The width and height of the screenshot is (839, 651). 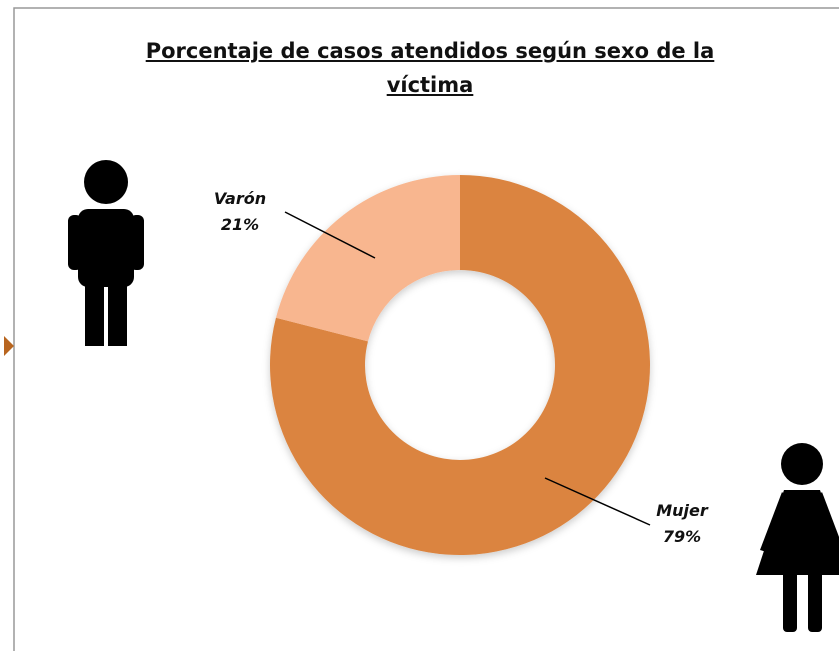 I want to click on slice-label: Varón, so click(x=240, y=198).